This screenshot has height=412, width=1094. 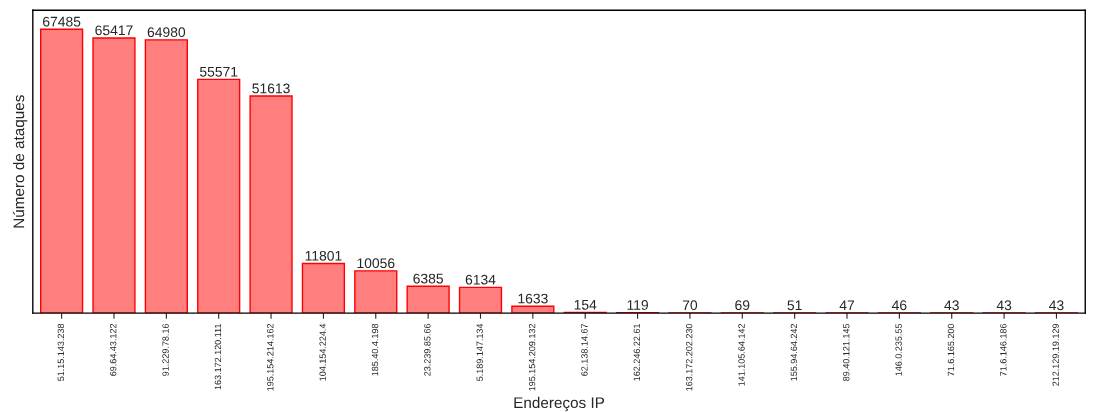 What do you see at coordinates (61, 352) in the screenshot?
I see `x-tick-label: 51.15.143.238` at bounding box center [61, 352].